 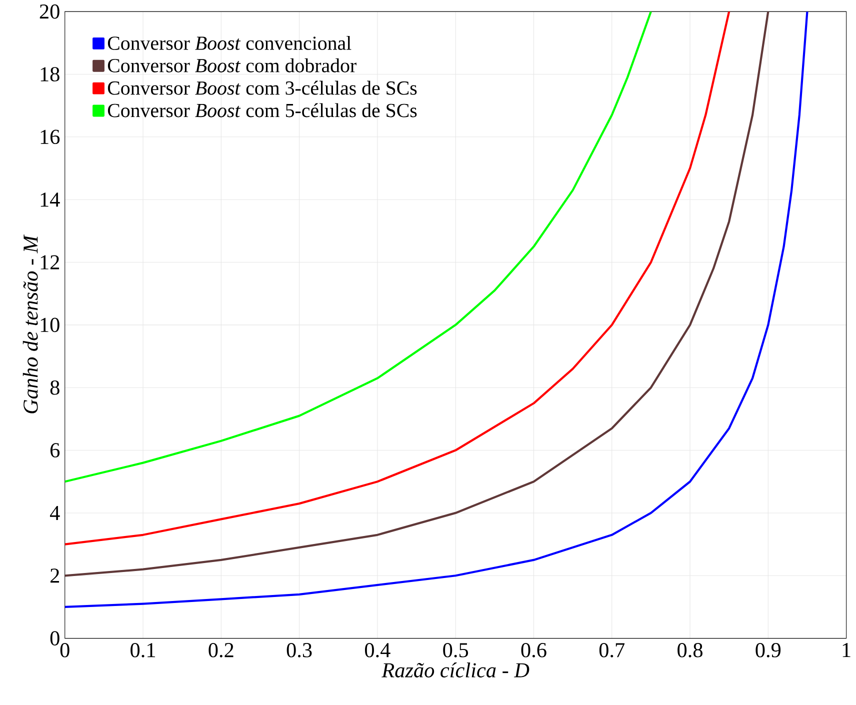 What do you see at coordinates (50, 199) in the screenshot?
I see `y-tick-label: 14` at bounding box center [50, 199].